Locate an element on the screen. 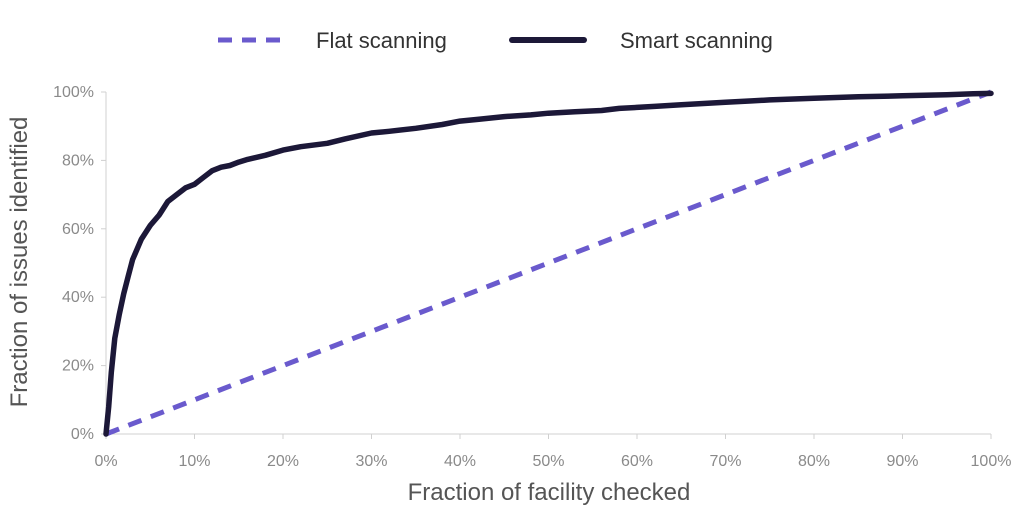 This screenshot has width=1024, height=529. y-tick-label: 20% is located at coordinates (78, 366).